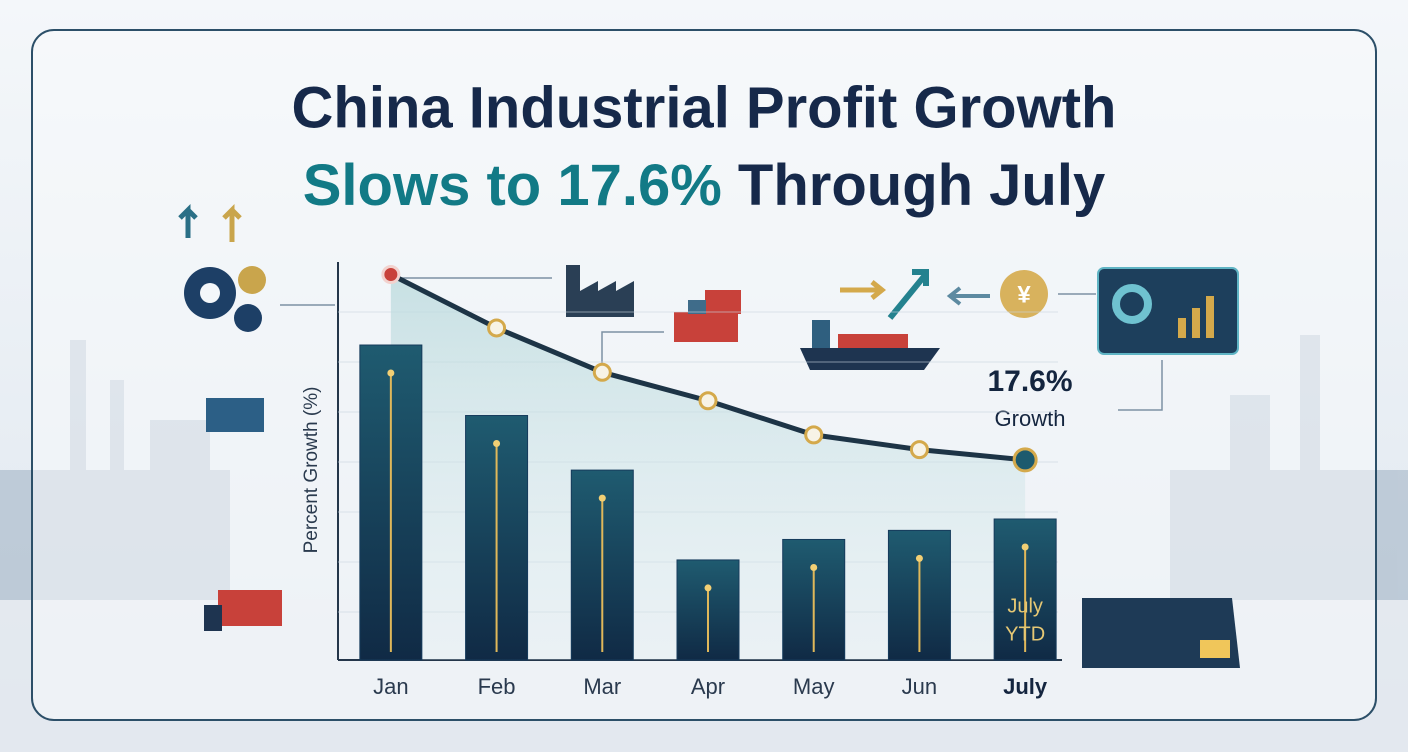  I want to click on title-highlight: Slows to 17.6%, so click(512, 185).